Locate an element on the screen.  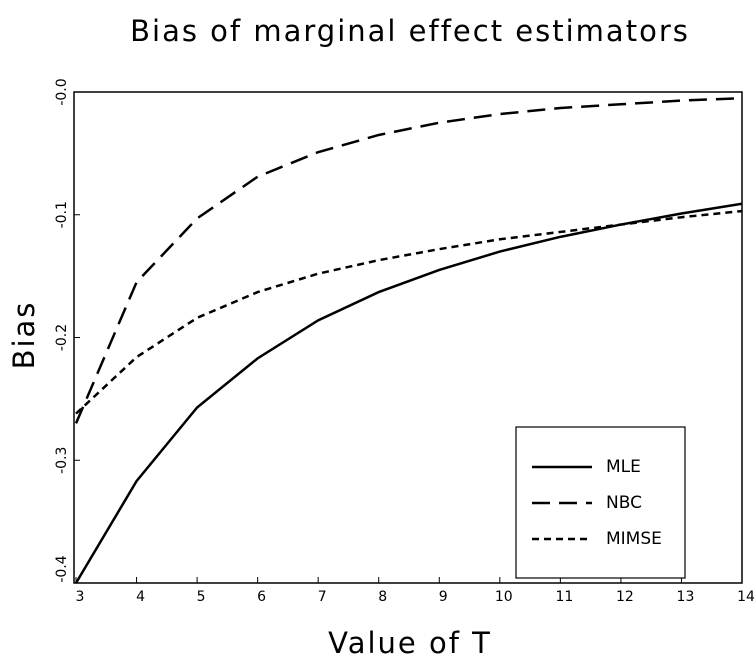
legend-label: MIMSE is located at coordinates (634, 539).